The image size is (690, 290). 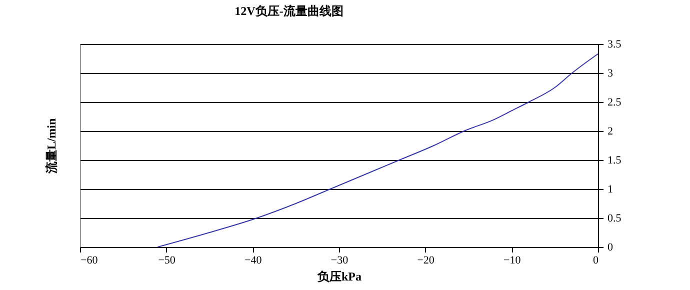 What do you see at coordinates (615, 218) in the screenshot?
I see `y-tick-label: 0.5` at bounding box center [615, 218].